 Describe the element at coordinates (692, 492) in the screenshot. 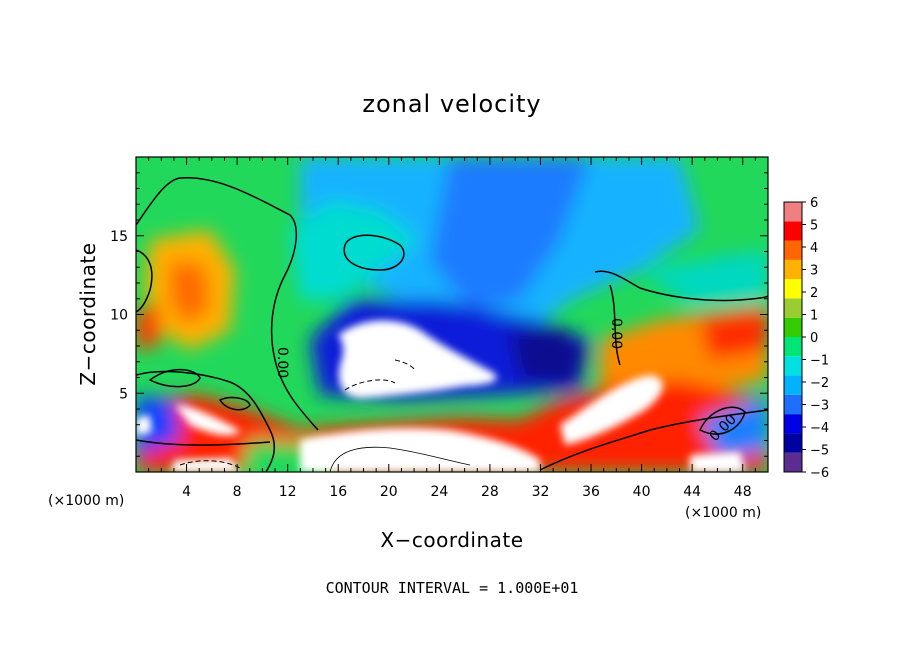

I see `x-tick-label: 44` at that location.